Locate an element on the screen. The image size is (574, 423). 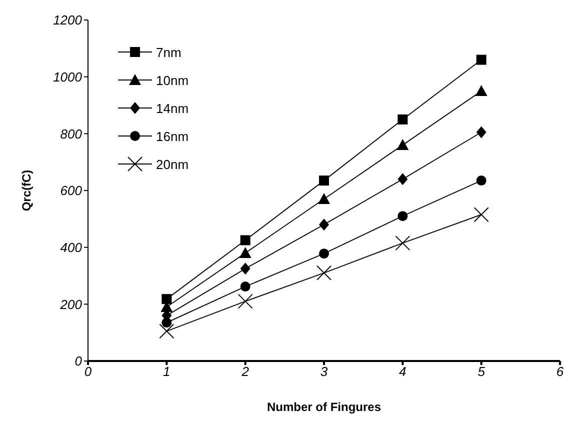
y-tick-label: 0 is located at coordinates (78, 361).